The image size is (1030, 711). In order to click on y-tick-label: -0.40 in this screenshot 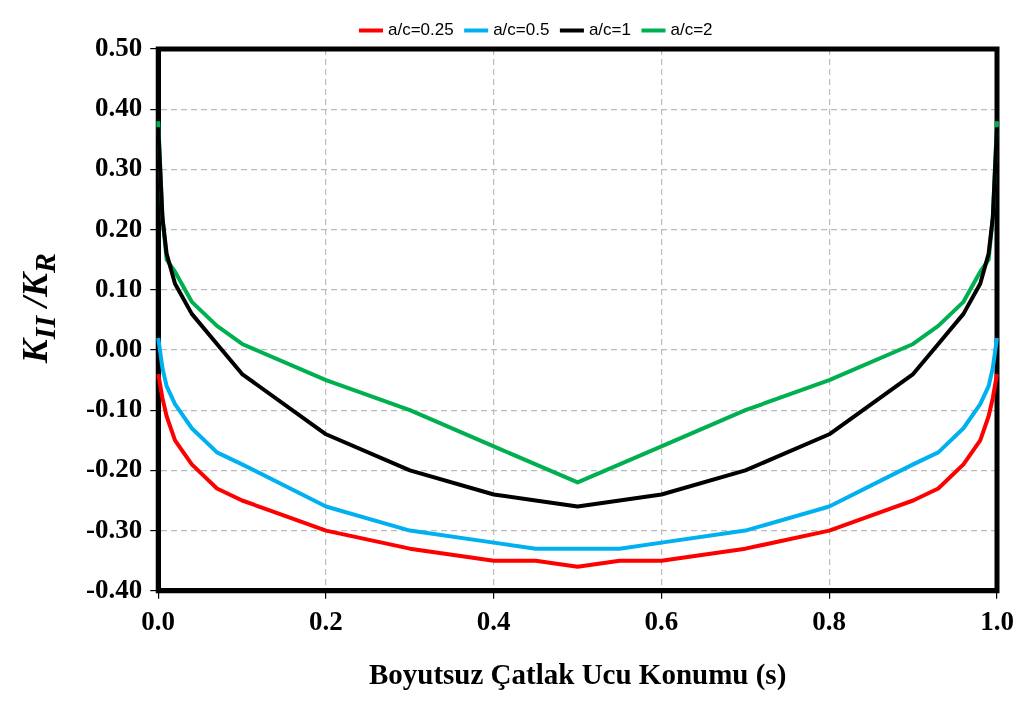, I will do `click(114, 588)`.